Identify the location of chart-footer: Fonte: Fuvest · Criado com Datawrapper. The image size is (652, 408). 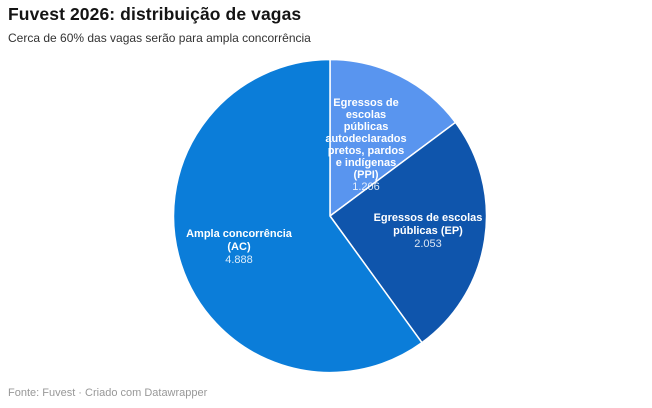
(108, 393).